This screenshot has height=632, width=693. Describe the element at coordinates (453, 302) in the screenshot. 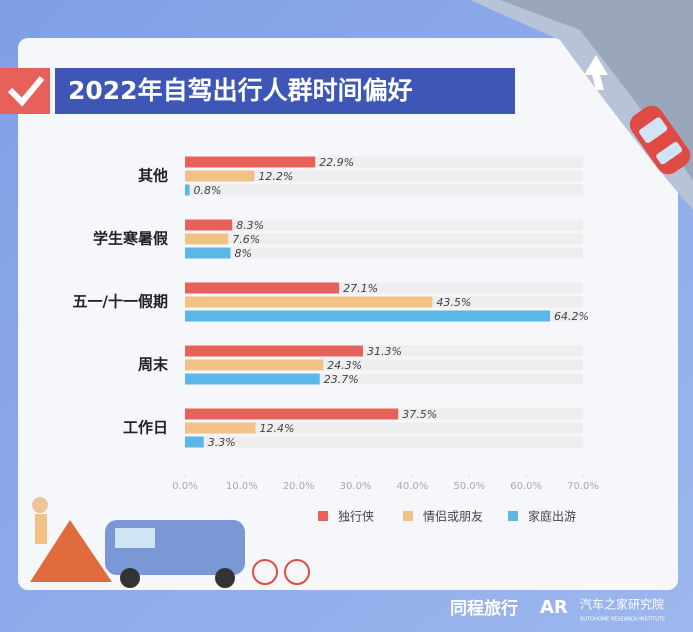

I see `value-label: 43.5%` at that location.